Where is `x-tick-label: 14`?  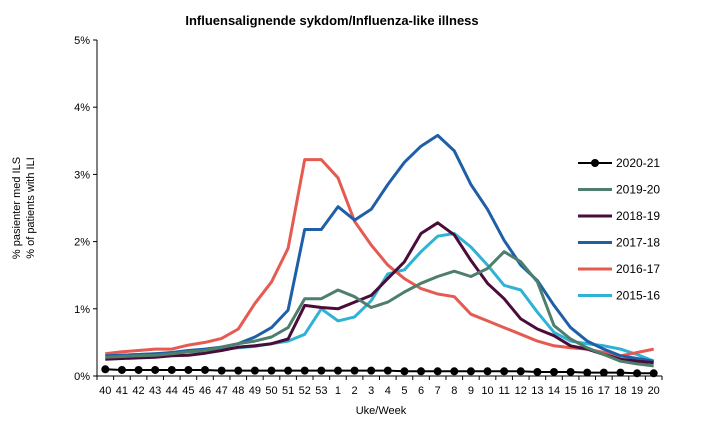
x-tick-label: 14 is located at coordinates (554, 391).